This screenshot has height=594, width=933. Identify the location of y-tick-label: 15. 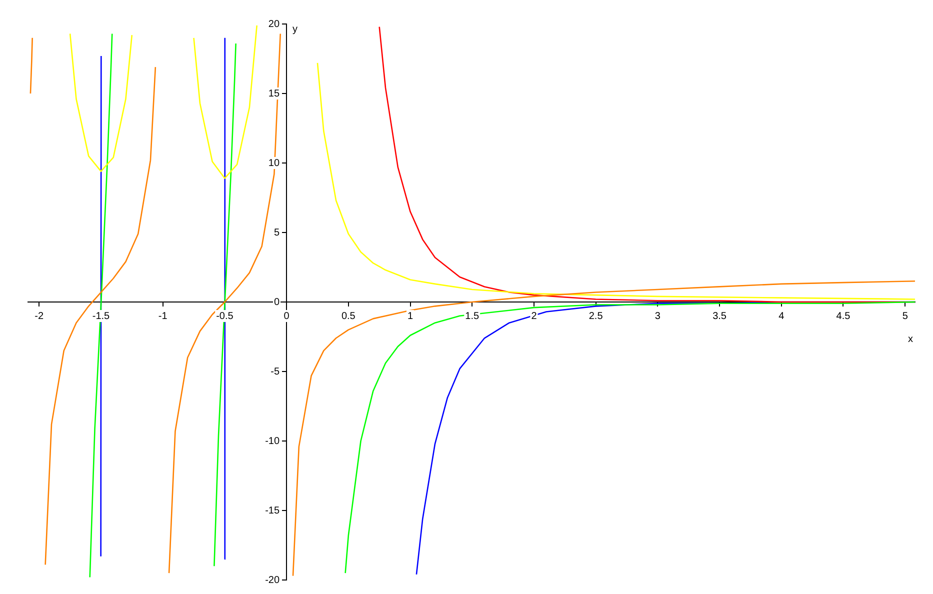
(274, 94).